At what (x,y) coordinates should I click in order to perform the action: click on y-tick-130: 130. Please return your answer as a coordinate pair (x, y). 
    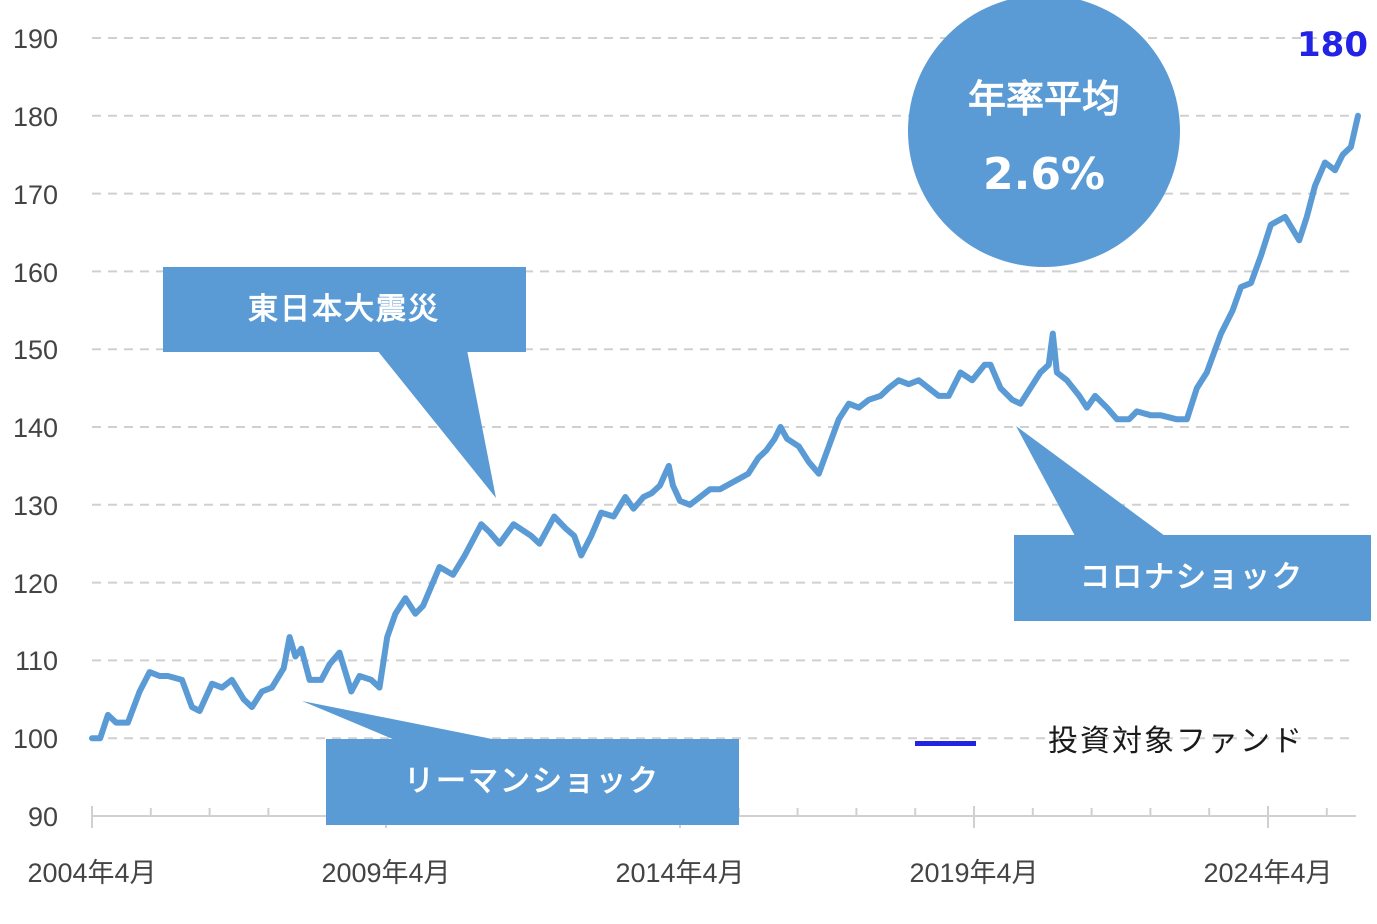
    Looking at the image, I should click on (35, 506).